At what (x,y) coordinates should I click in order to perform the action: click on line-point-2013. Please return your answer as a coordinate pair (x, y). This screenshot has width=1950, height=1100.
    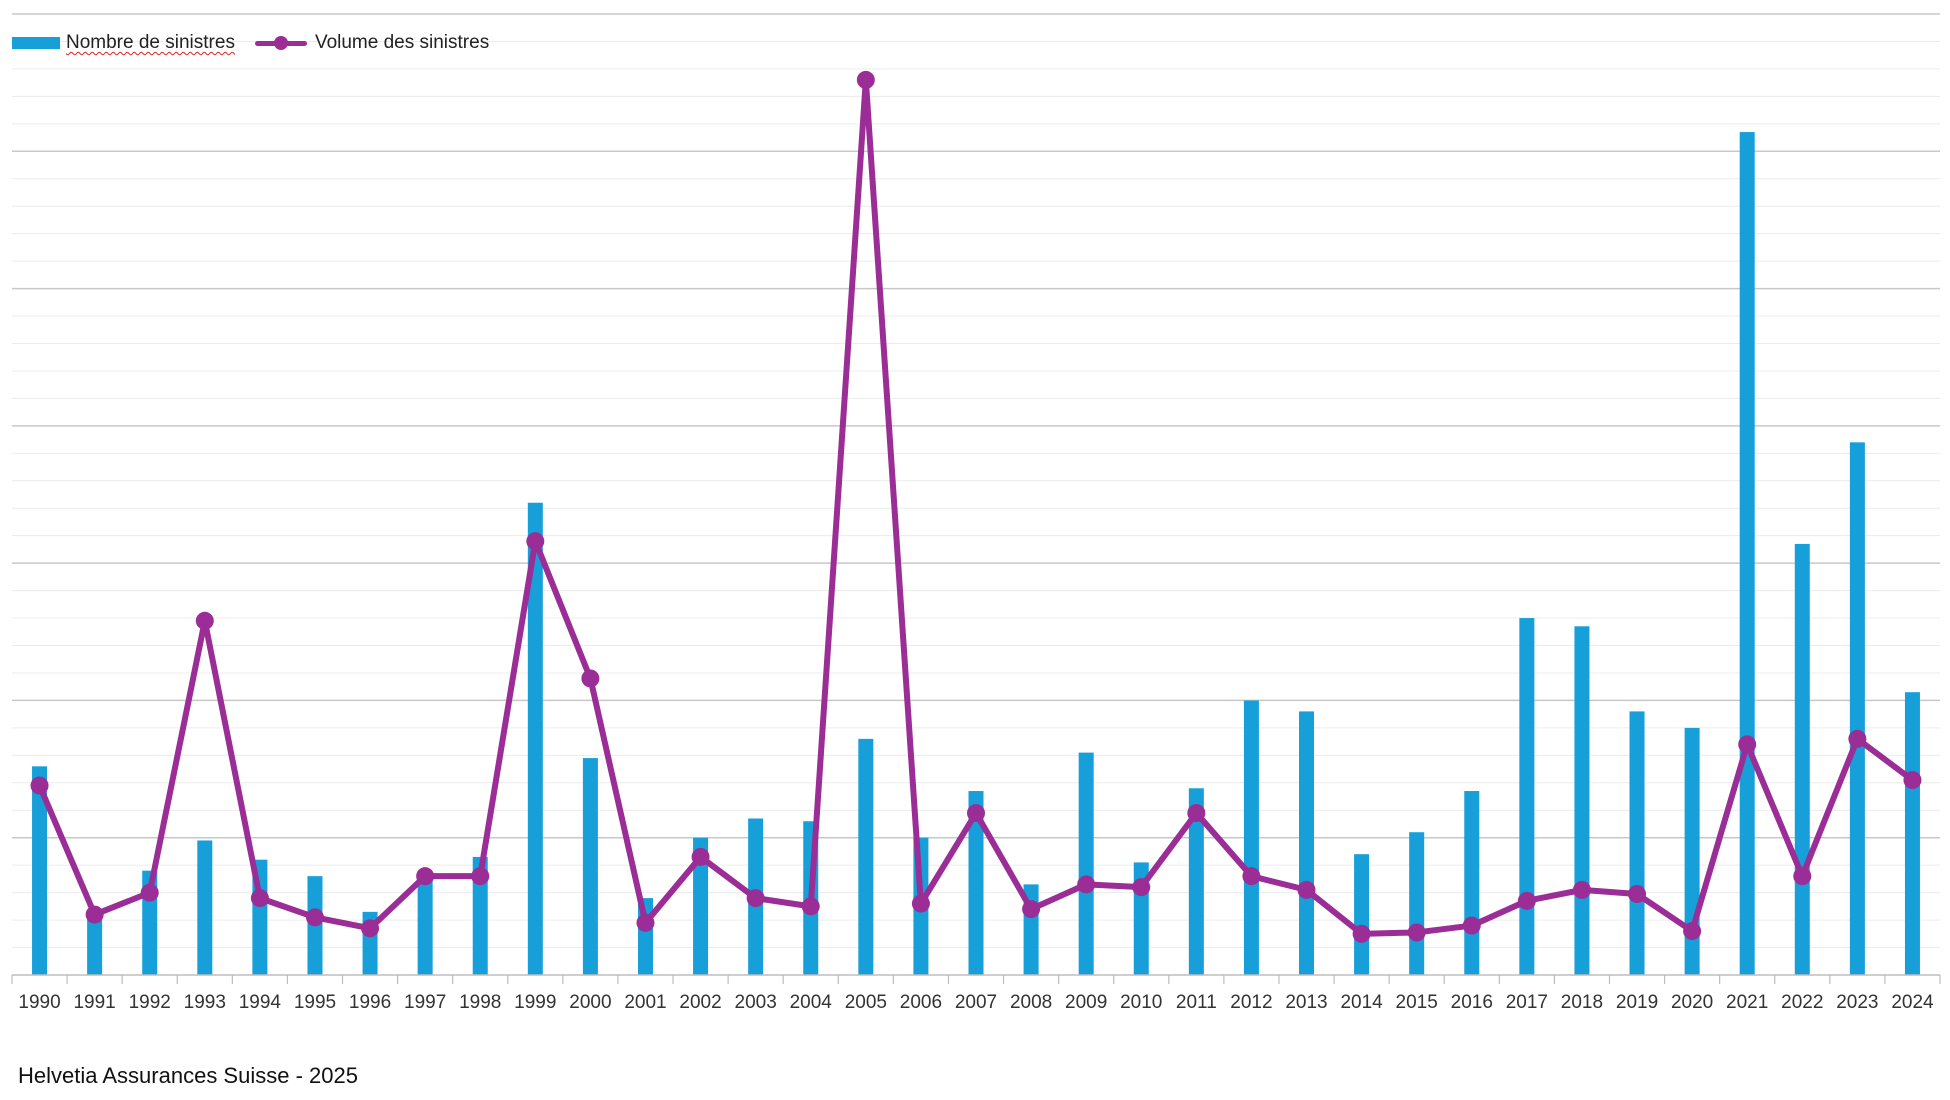
    Looking at the image, I should click on (1306, 889).